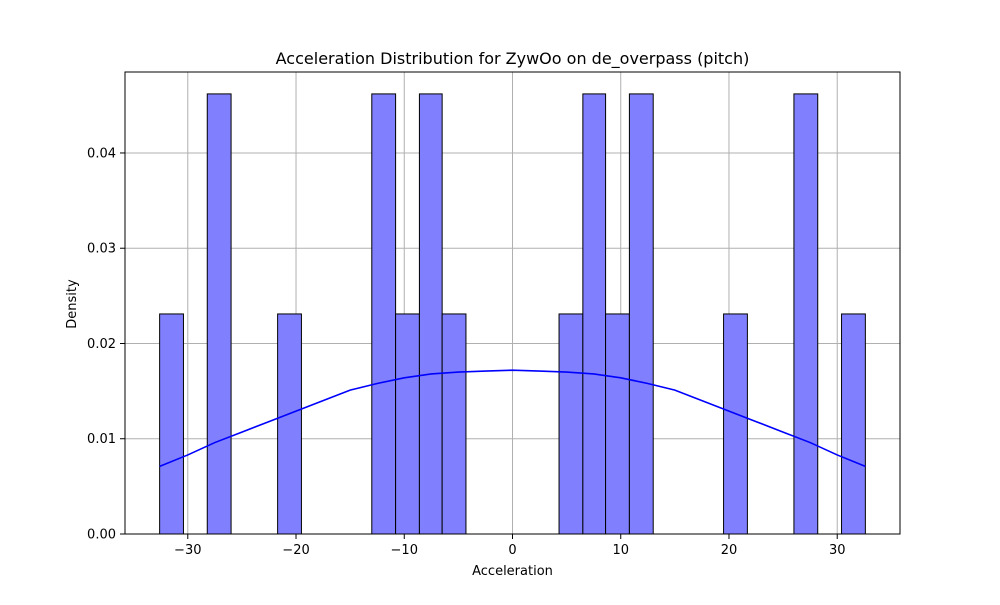  I want to click on x-tick-label: 30, so click(837, 550).